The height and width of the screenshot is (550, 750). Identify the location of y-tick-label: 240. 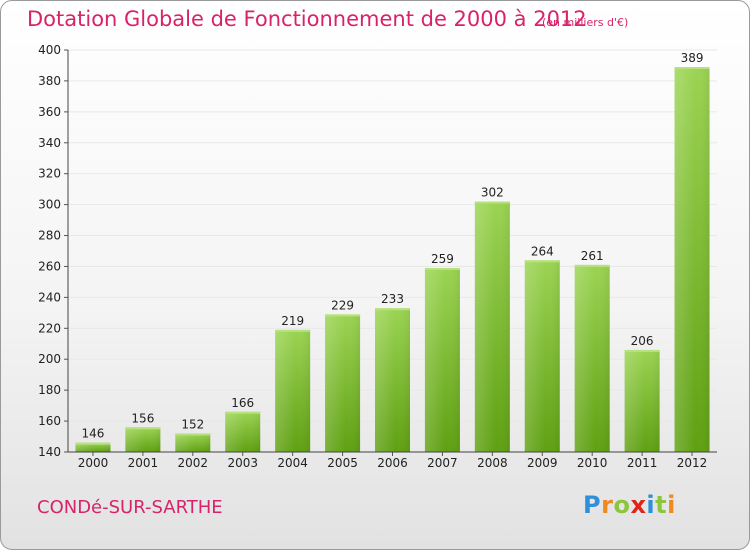
(49, 297).